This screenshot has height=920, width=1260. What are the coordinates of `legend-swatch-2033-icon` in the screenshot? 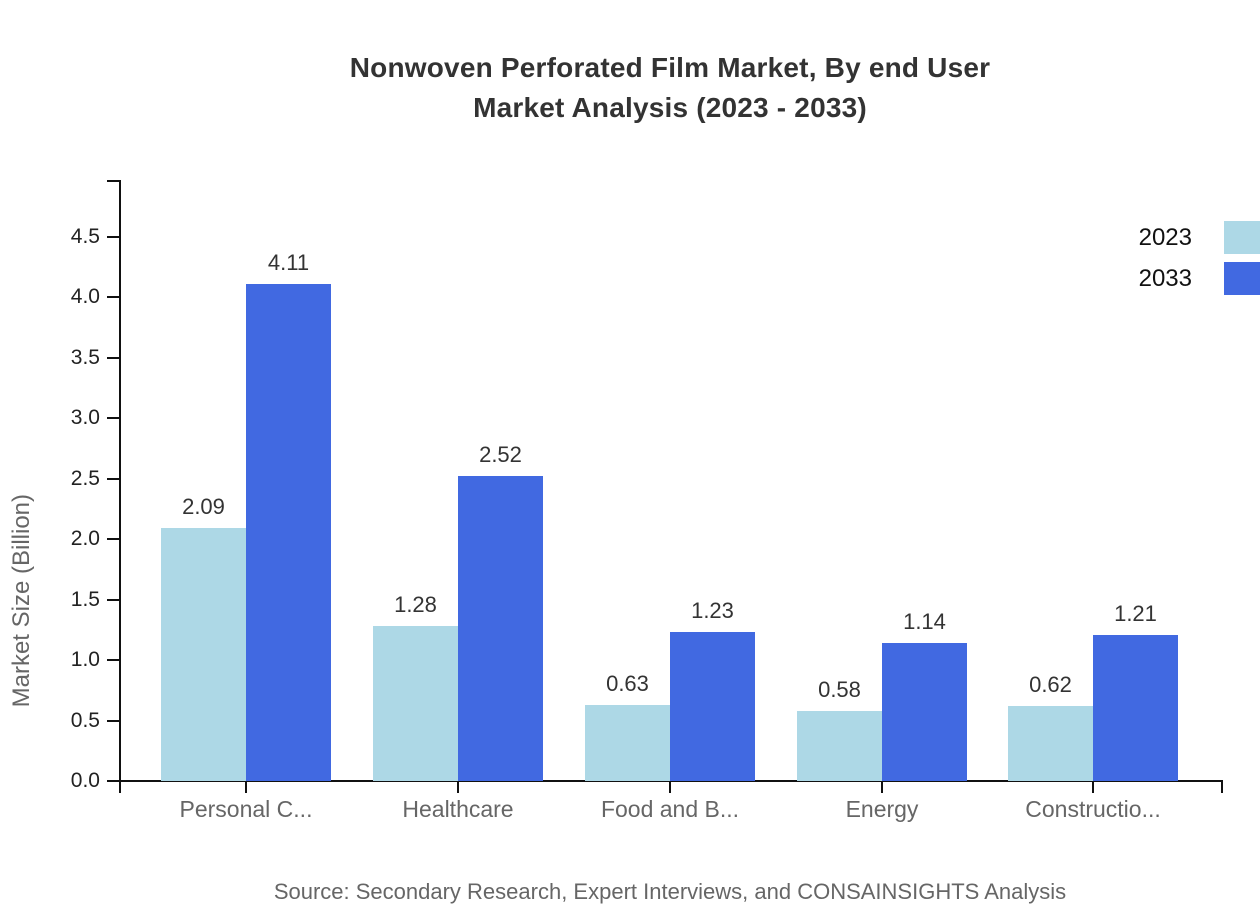 It's located at (1242, 278).